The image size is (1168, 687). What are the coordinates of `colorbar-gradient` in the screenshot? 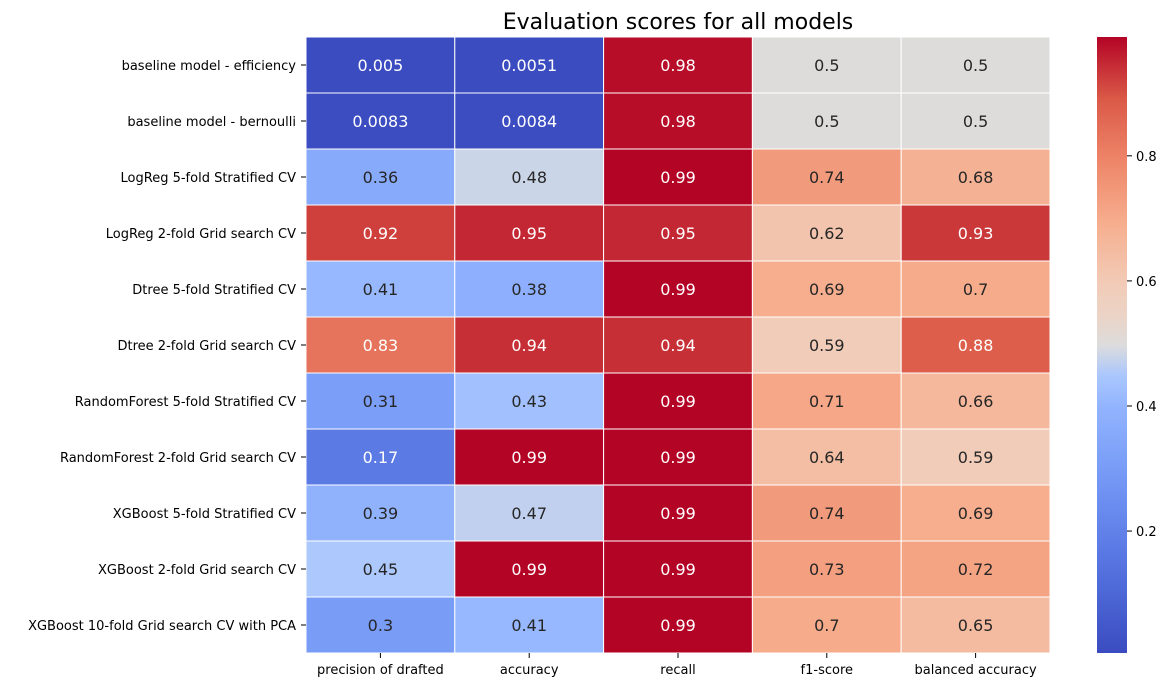 It's located at (1112, 345).